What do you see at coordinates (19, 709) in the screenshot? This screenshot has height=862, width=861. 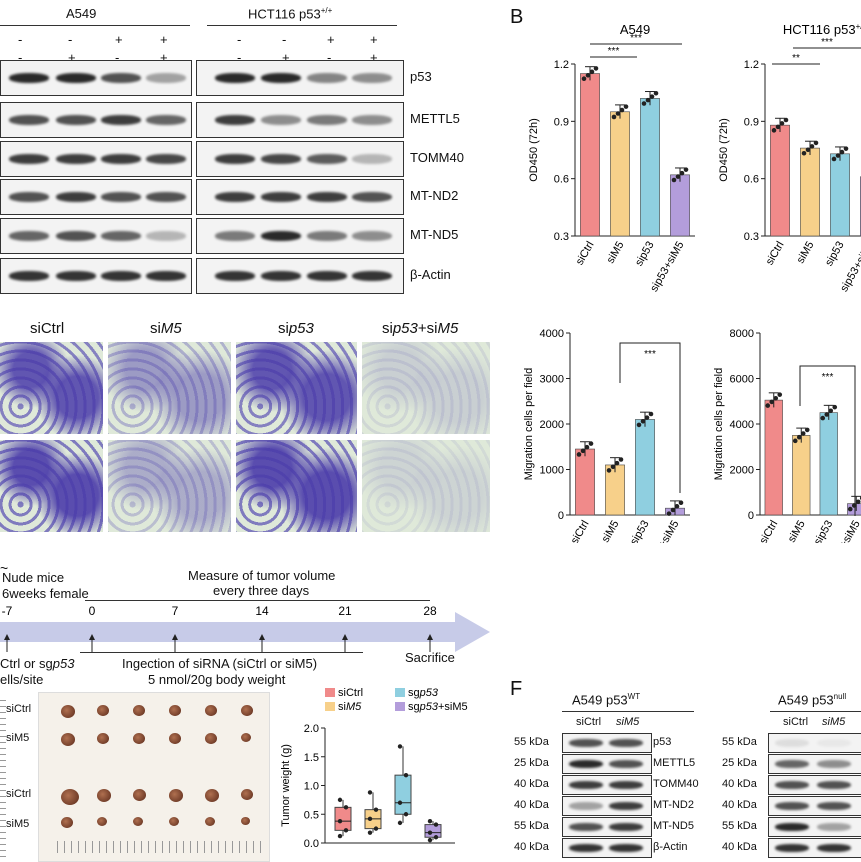 I see `tumor-row-label: siCtrl` at bounding box center [19, 709].